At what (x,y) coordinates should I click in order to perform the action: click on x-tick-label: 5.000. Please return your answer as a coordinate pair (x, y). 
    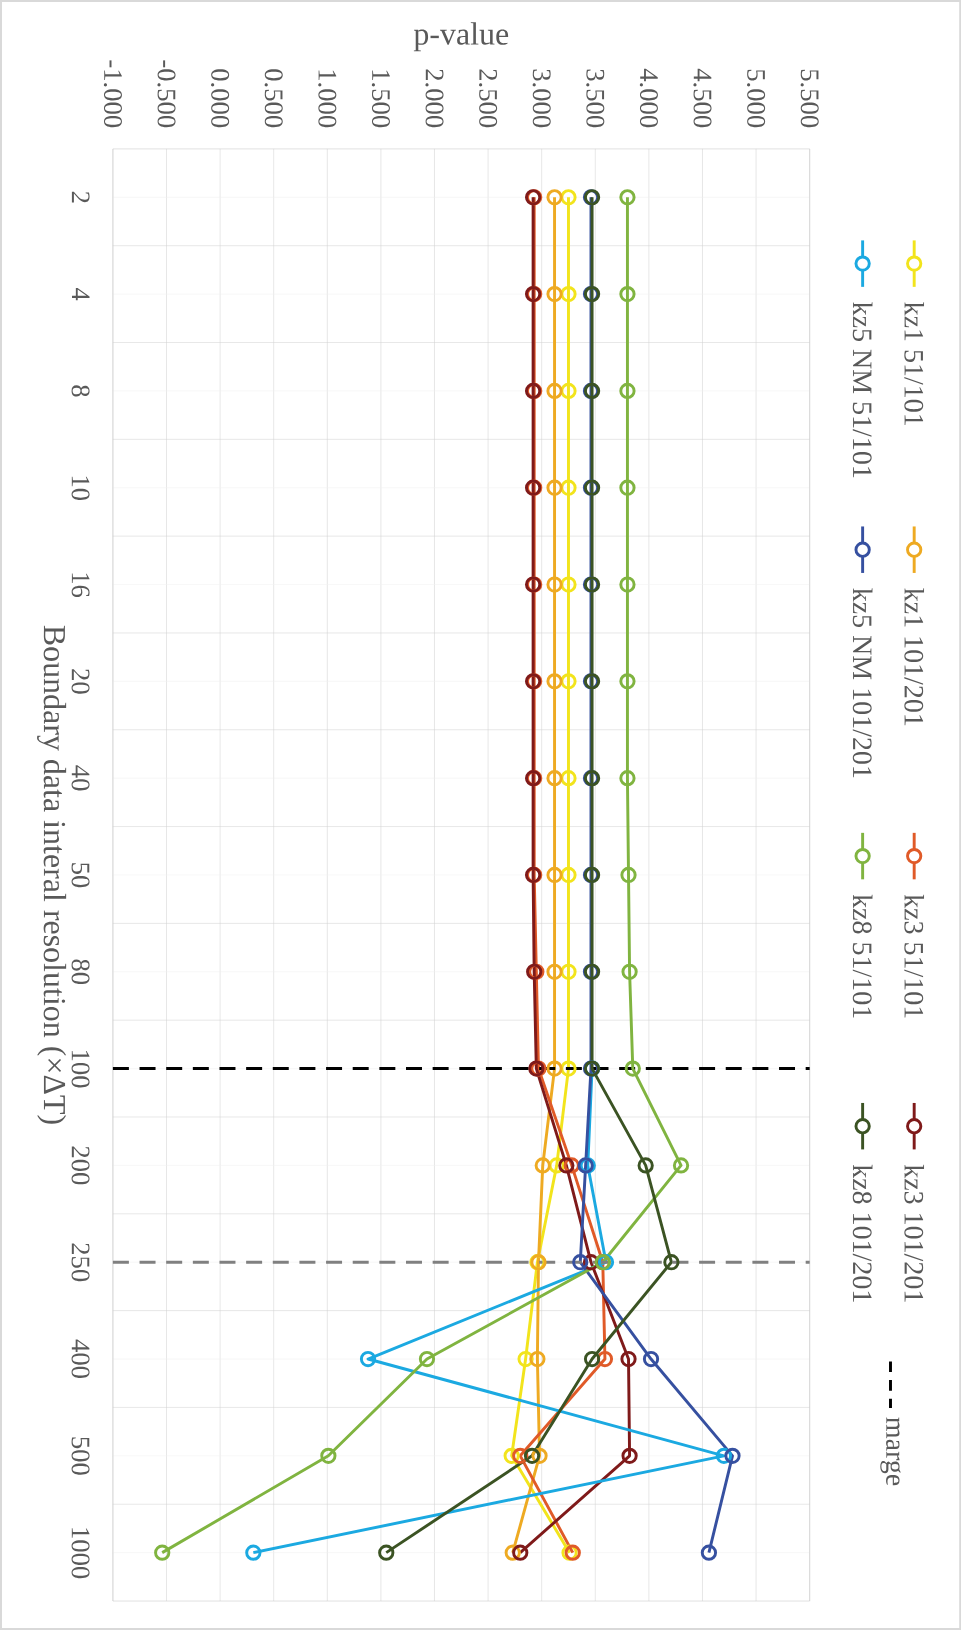
    Looking at the image, I should click on (756, 98).